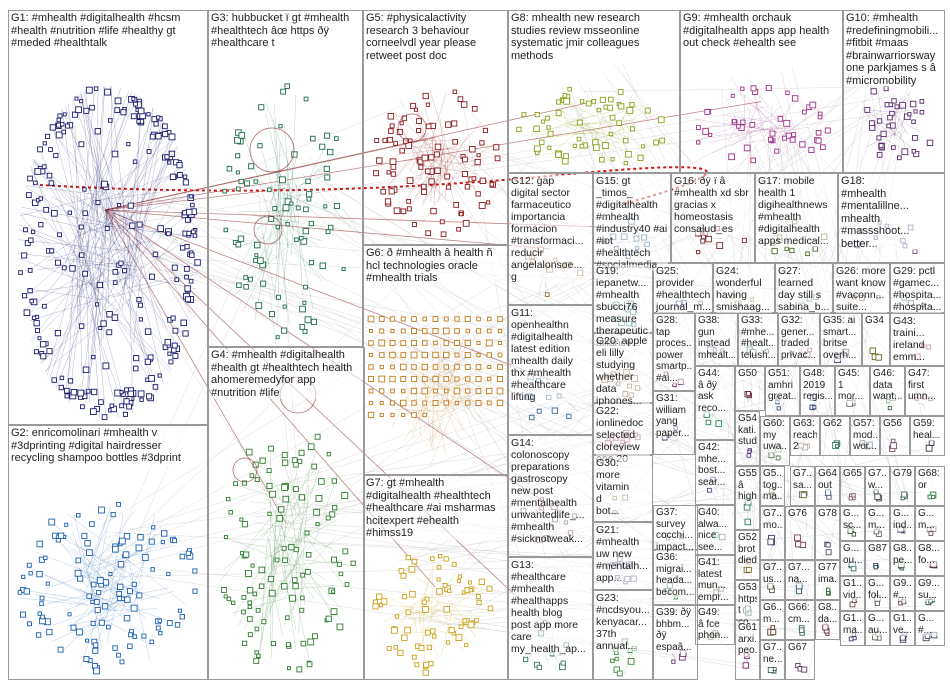  Describe the element at coordinates (930, 486) in the screenshot. I see `group-box-g68: G68: or` at that location.